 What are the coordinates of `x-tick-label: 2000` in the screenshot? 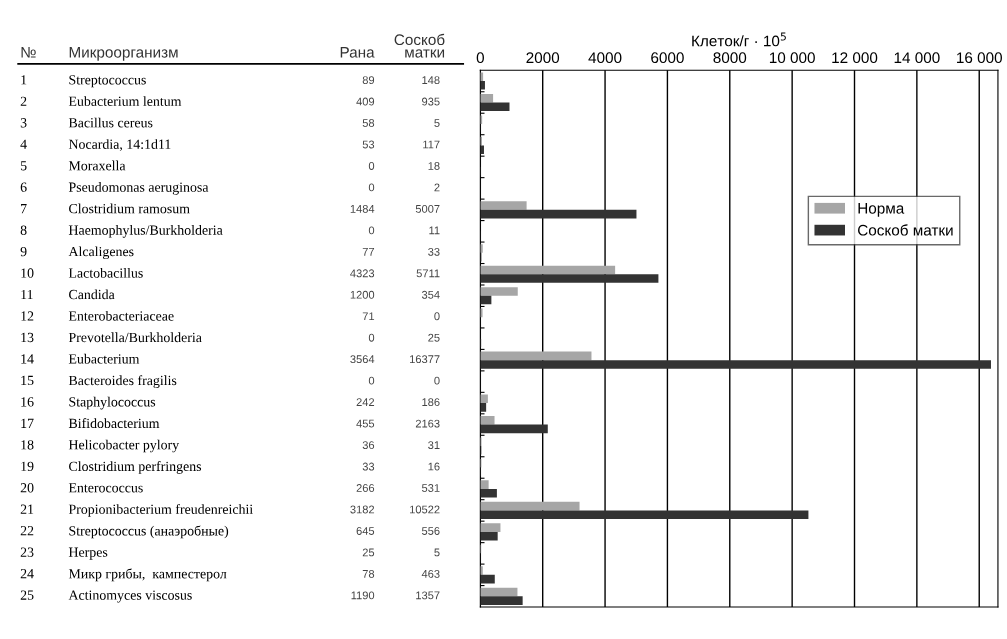 It's located at (543, 58).